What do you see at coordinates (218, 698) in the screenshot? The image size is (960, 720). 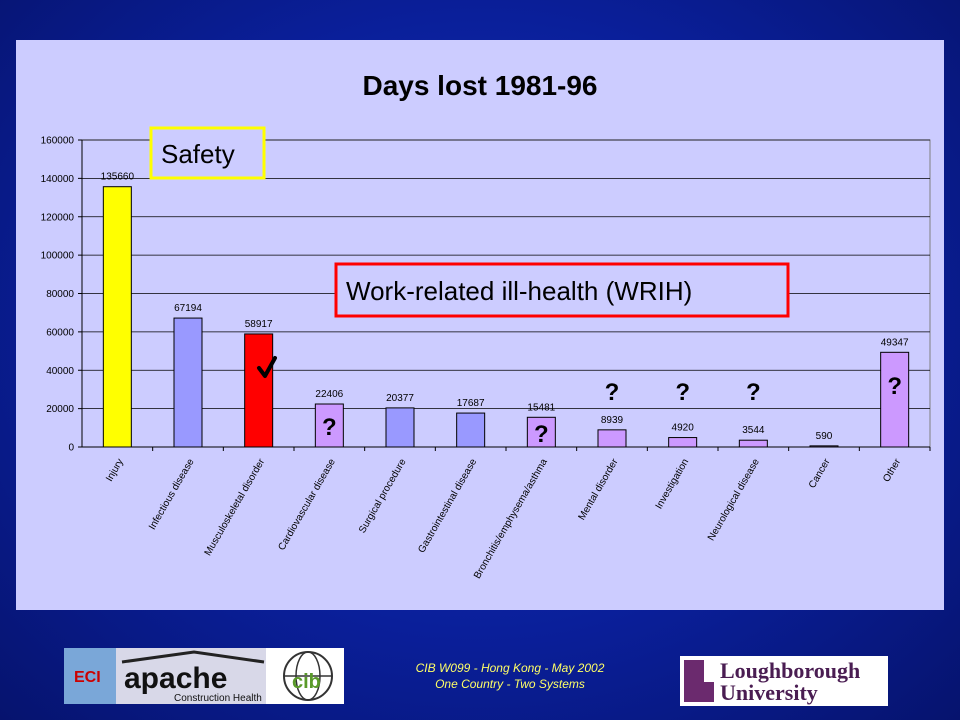 I see `apache-logo-subtext: Construction Health` at bounding box center [218, 698].